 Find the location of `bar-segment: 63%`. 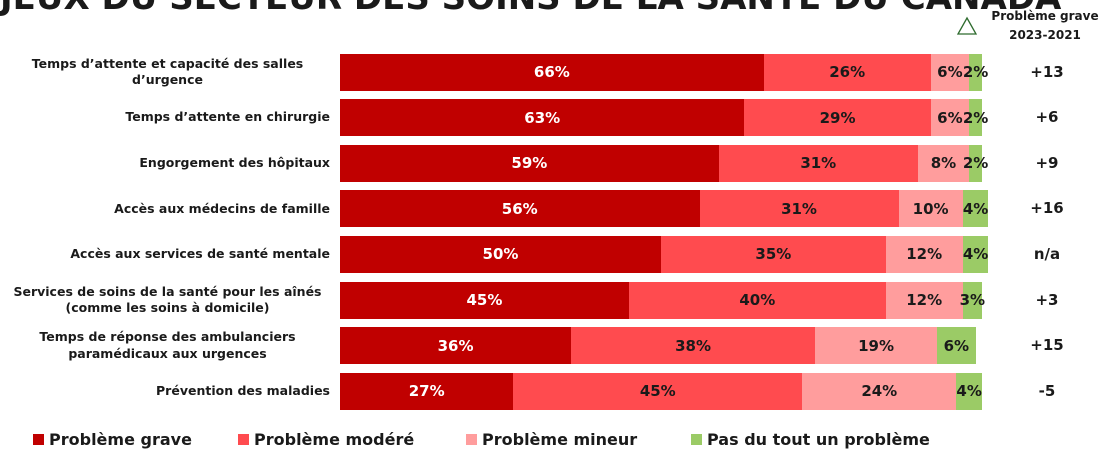

bar-segment: 63% is located at coordinates (542, 118).